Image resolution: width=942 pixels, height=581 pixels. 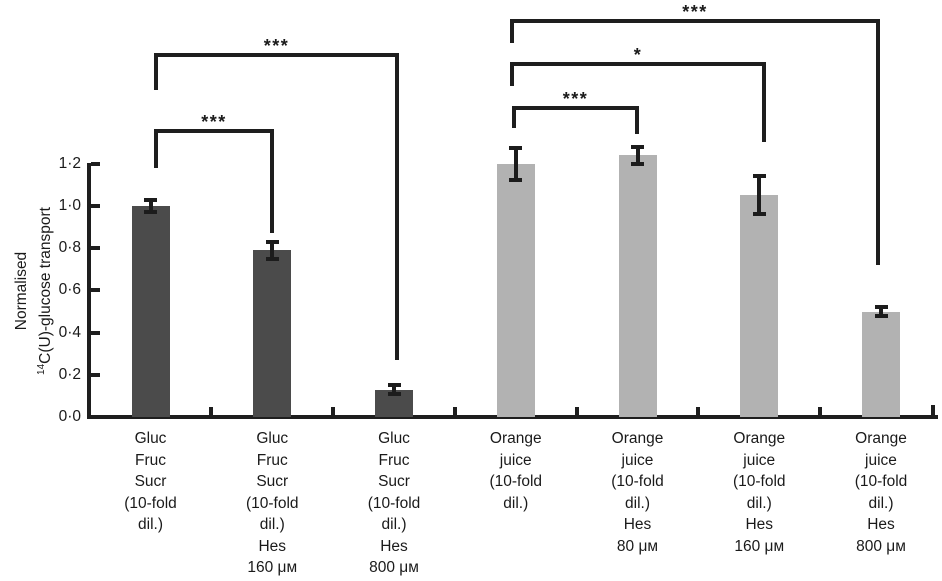 What do you see at coordinates (933, 410) in the screenshot?
I see `x-axis-end-tick` at bounding box center [933, 410].